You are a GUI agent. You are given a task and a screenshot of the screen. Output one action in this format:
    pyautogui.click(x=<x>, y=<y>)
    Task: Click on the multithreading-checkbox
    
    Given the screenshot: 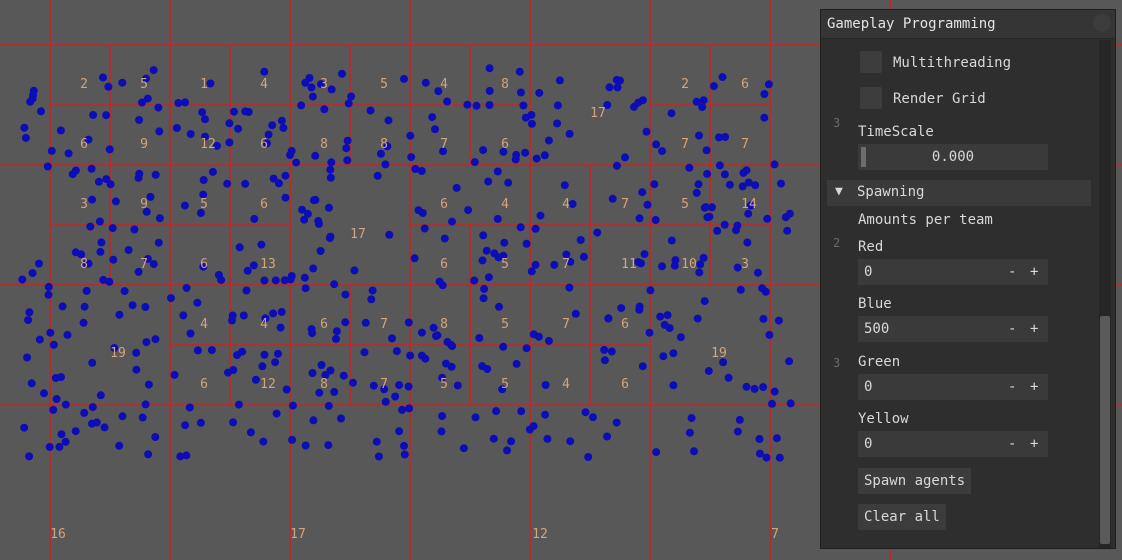 What is the action you would take?
    pyautogui.click(x=871, y=62)
    